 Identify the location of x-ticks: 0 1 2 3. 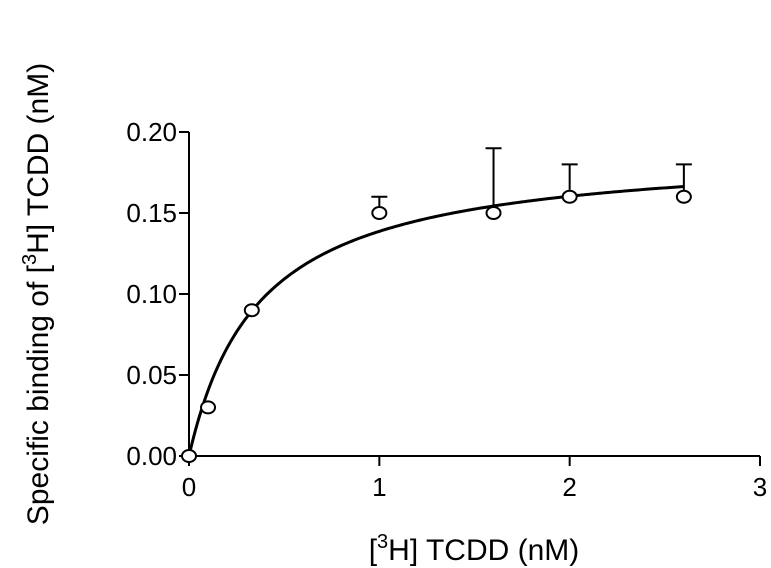
(474, 479).